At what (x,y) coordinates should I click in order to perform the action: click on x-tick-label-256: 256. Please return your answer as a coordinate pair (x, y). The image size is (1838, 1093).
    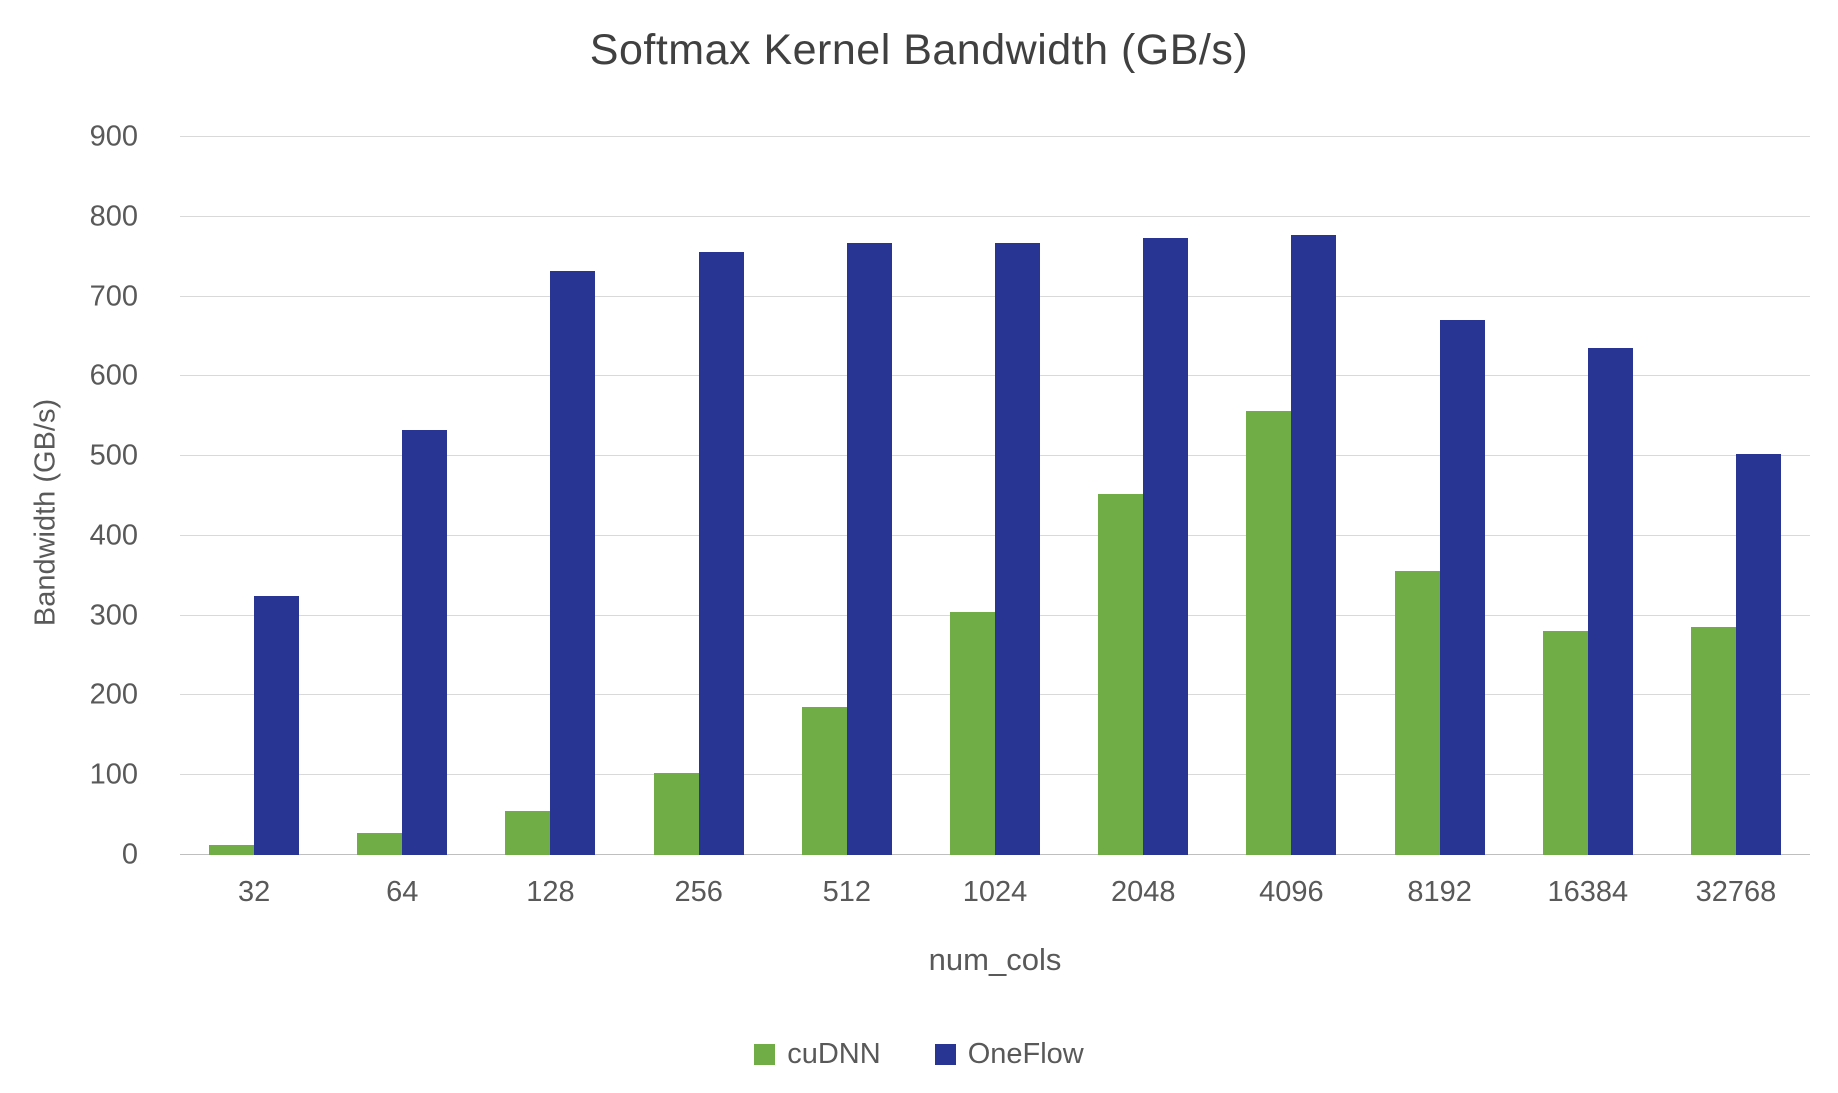
    Looking at the image, I should click on (698, 892).